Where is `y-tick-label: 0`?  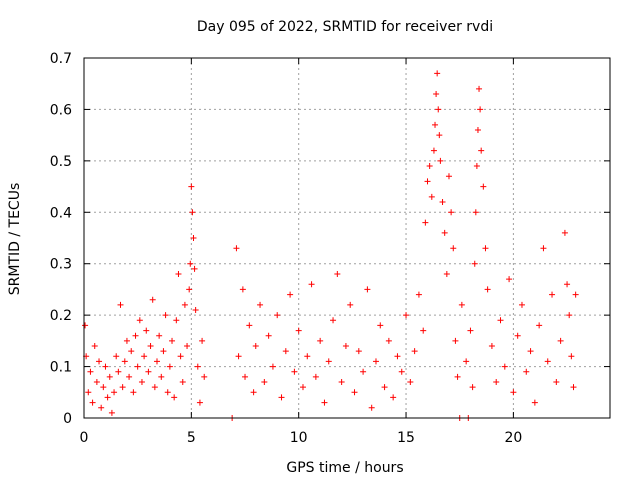
y-tick-label: 0 is located at coordinates (67, 419).